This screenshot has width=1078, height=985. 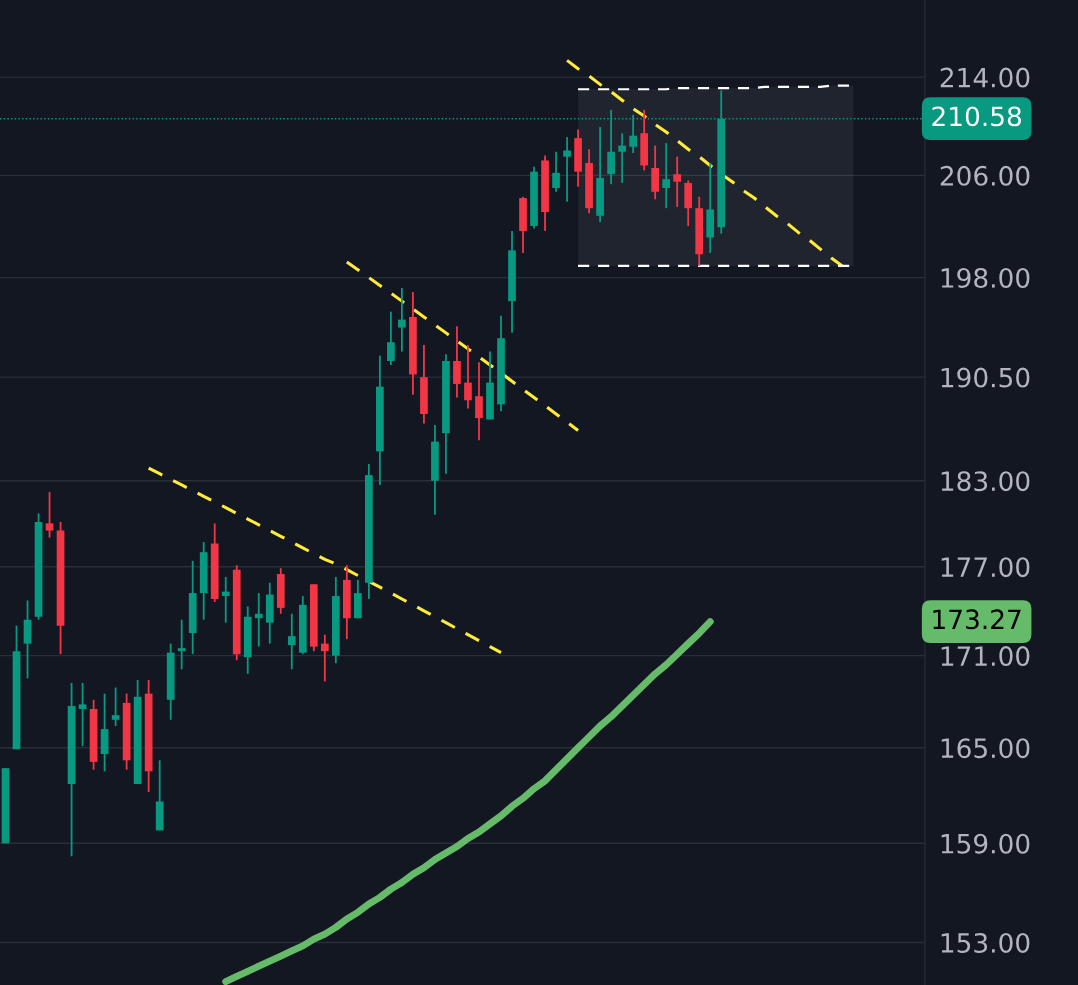 I want to click on y-tick-label: 177.00, so click(x=985, y=567).